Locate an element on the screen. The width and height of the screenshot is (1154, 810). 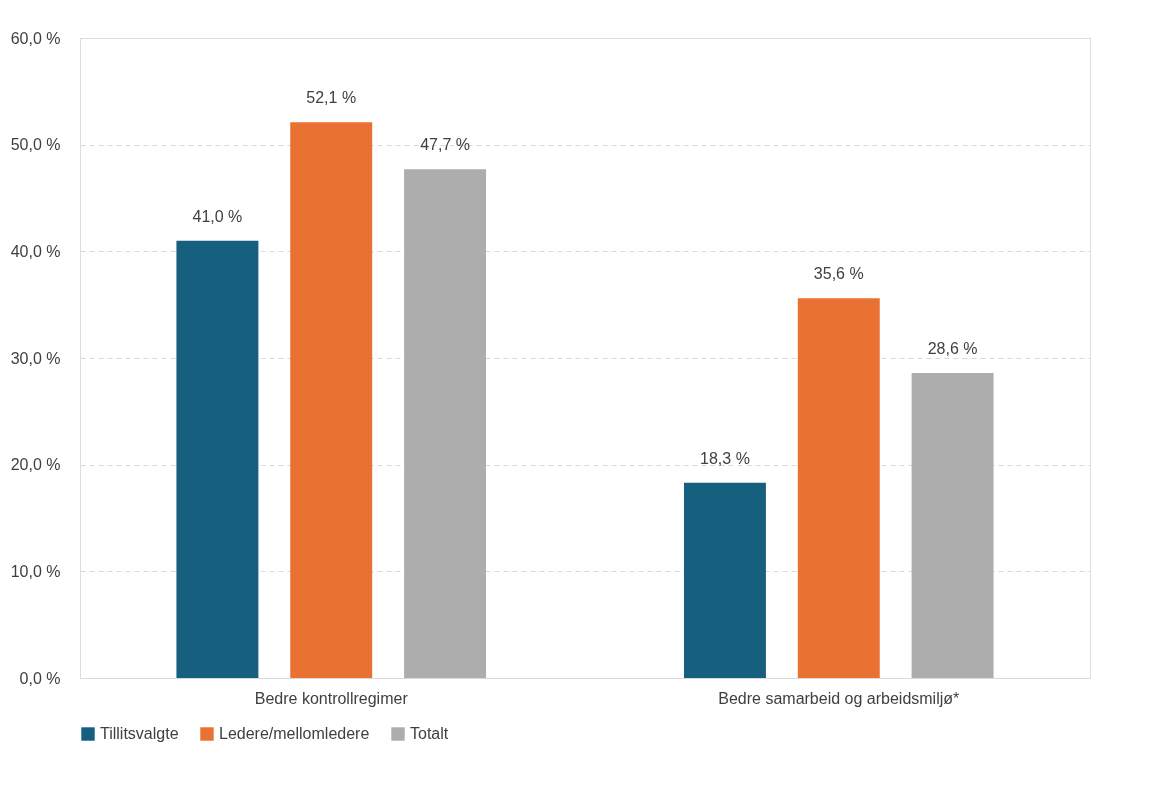
x-tick-label: Bedre samarbeid og arbeidsmiljø* is located at coordinates (839, 698).